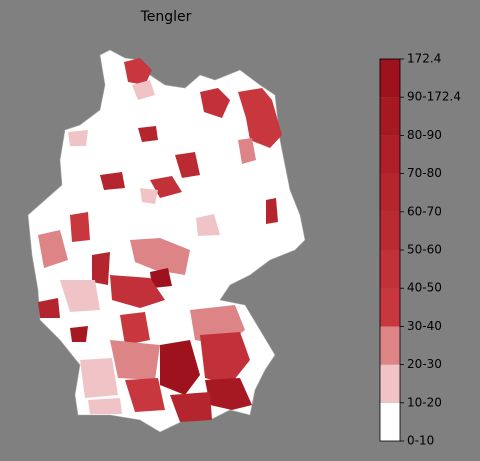  I want to click on colorbar-label: 50-60, so click(424, 250).